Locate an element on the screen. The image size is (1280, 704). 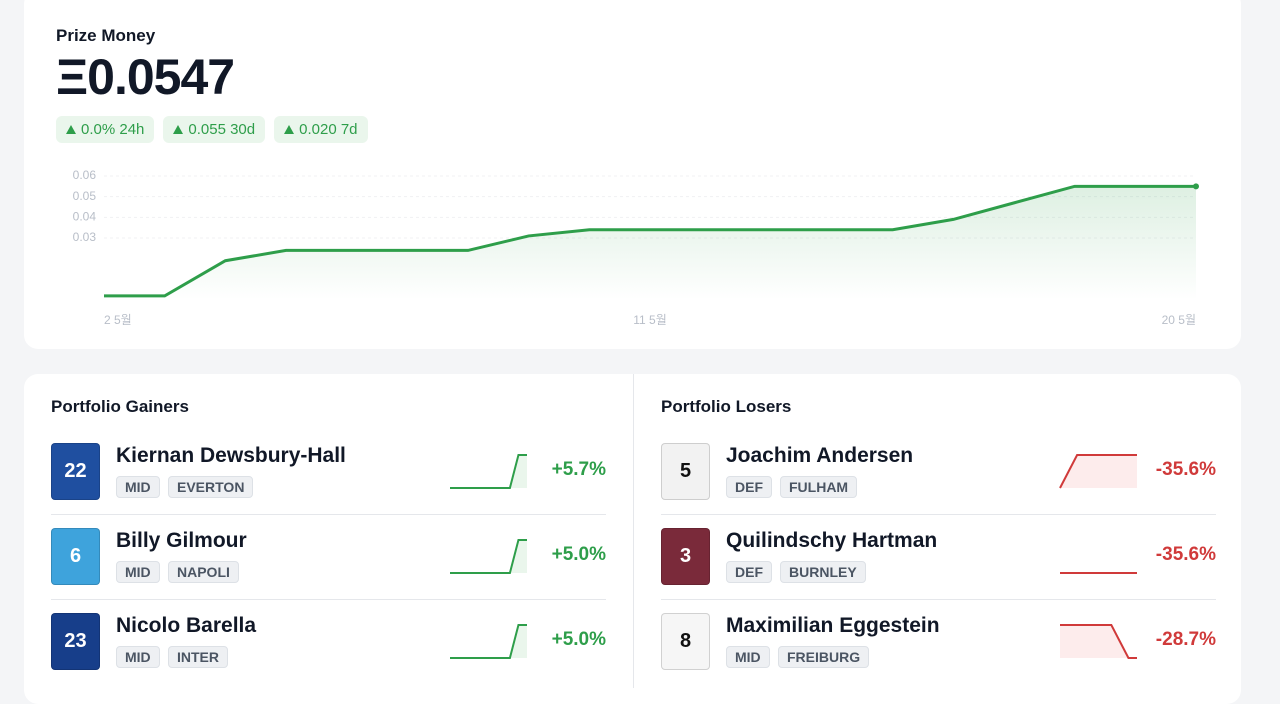
club-tag: INTER is located at coordinates (198, 657).